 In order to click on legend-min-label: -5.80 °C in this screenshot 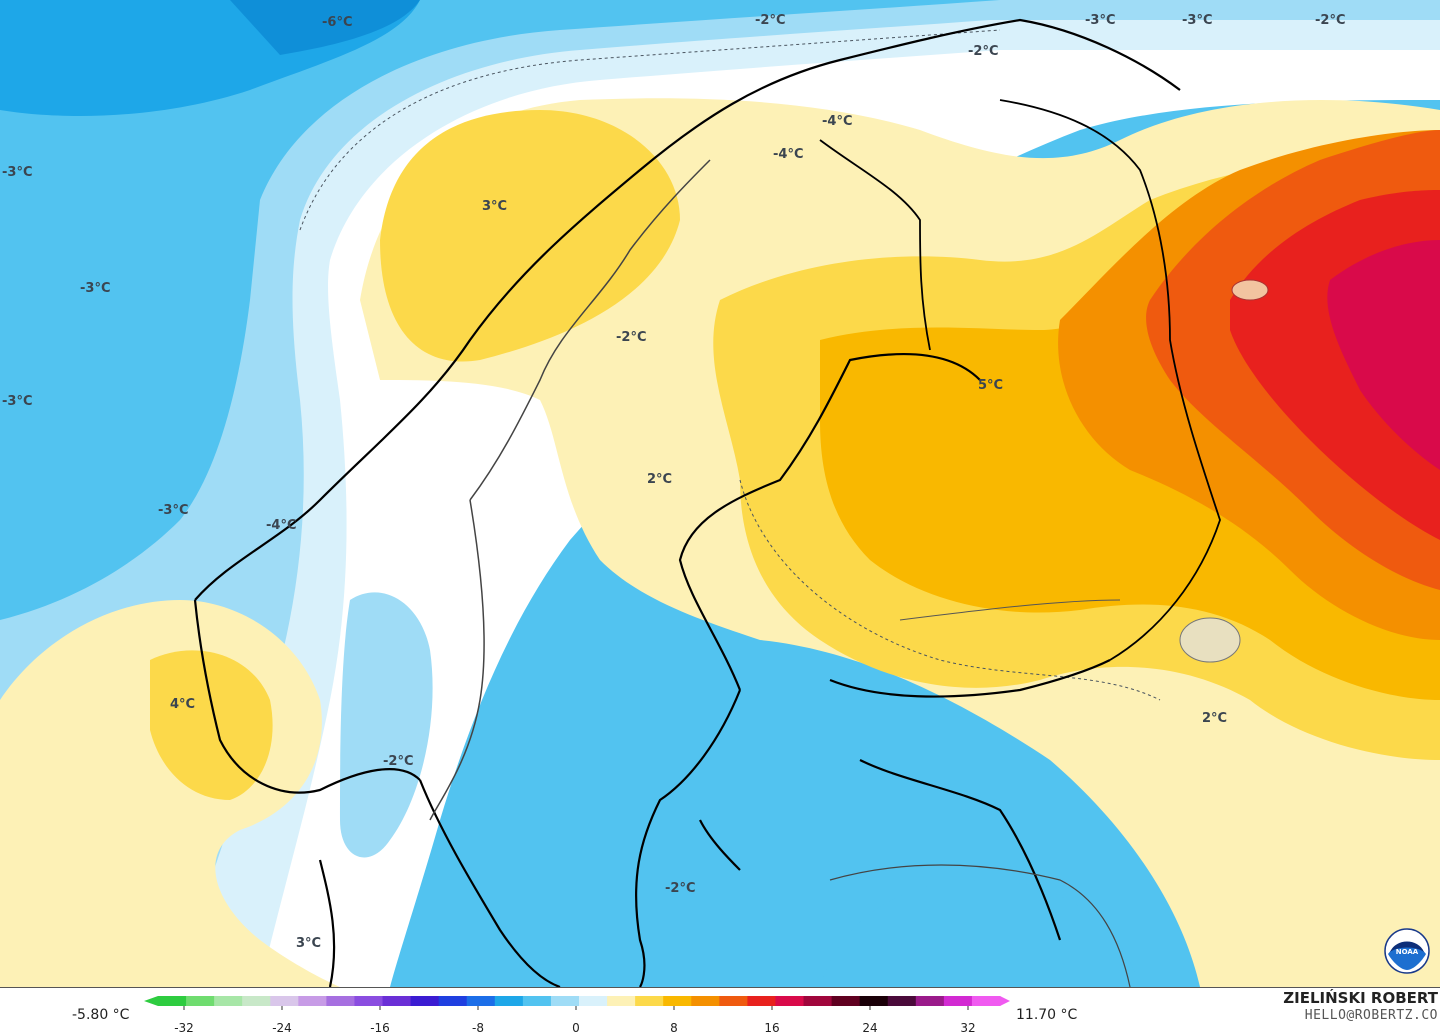, I will do `click(101, 1015)`.